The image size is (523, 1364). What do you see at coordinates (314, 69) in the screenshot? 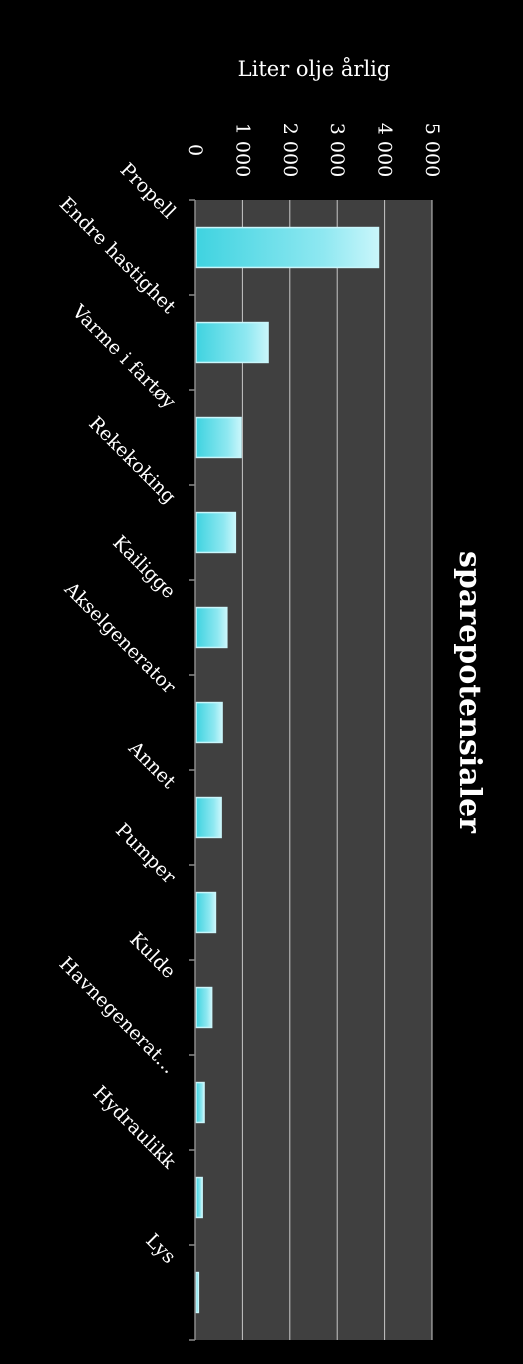
I see `value-axis-title: Liter olje årlig` at bounding box center [314, 69].